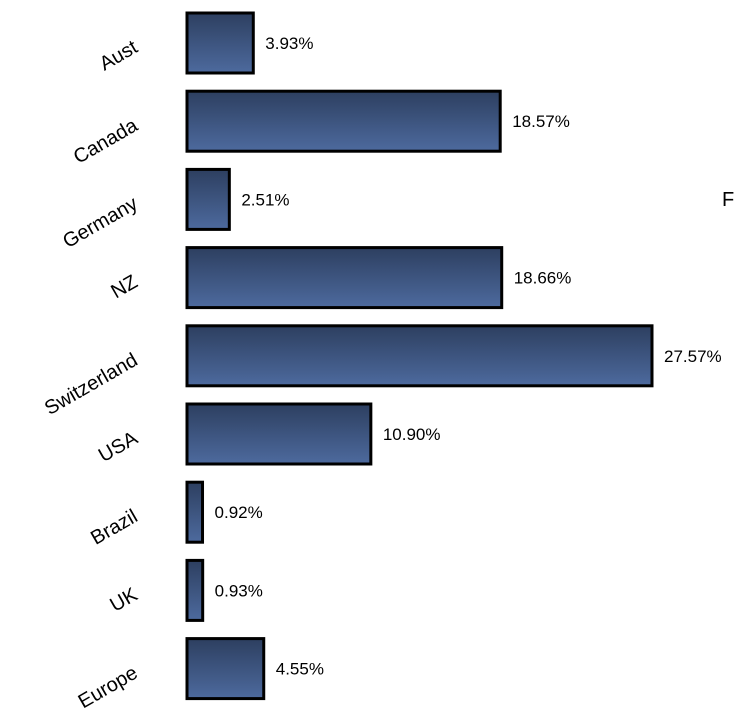 The width and height of the screenshot is (739, 715). What do you see at coordinates (279, 434) in the screenshot?
I see `bar-usa` at bounding box center [279, 434].